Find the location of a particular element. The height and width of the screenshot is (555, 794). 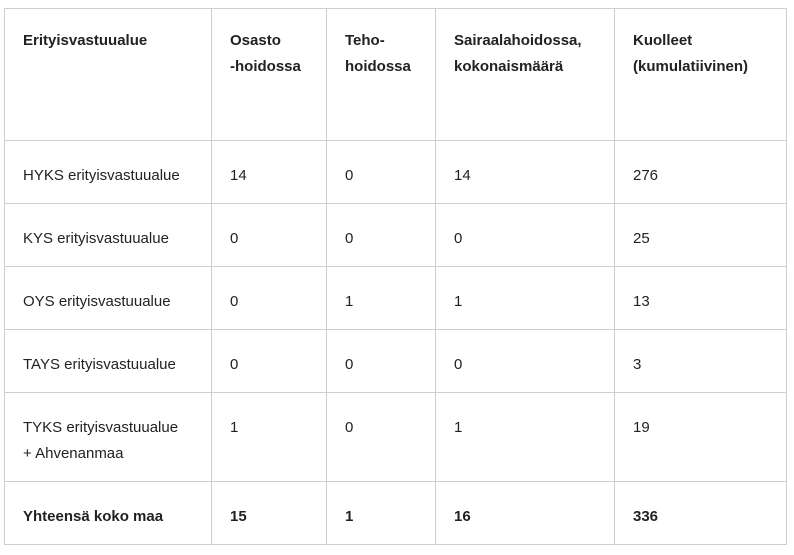

table-row: KYS erityisvastuualue 0 0 0 25 is located at coordinates (395, 235).